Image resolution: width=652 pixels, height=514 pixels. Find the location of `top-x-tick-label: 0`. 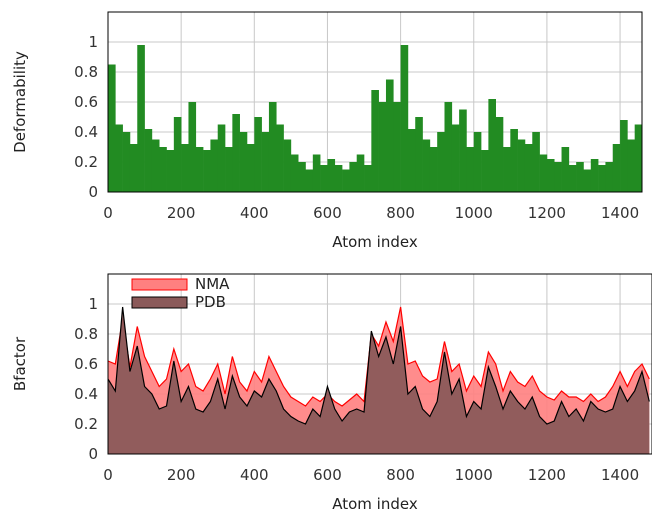

top-x-tick-label: 0 is located at coordinates (108, 213).